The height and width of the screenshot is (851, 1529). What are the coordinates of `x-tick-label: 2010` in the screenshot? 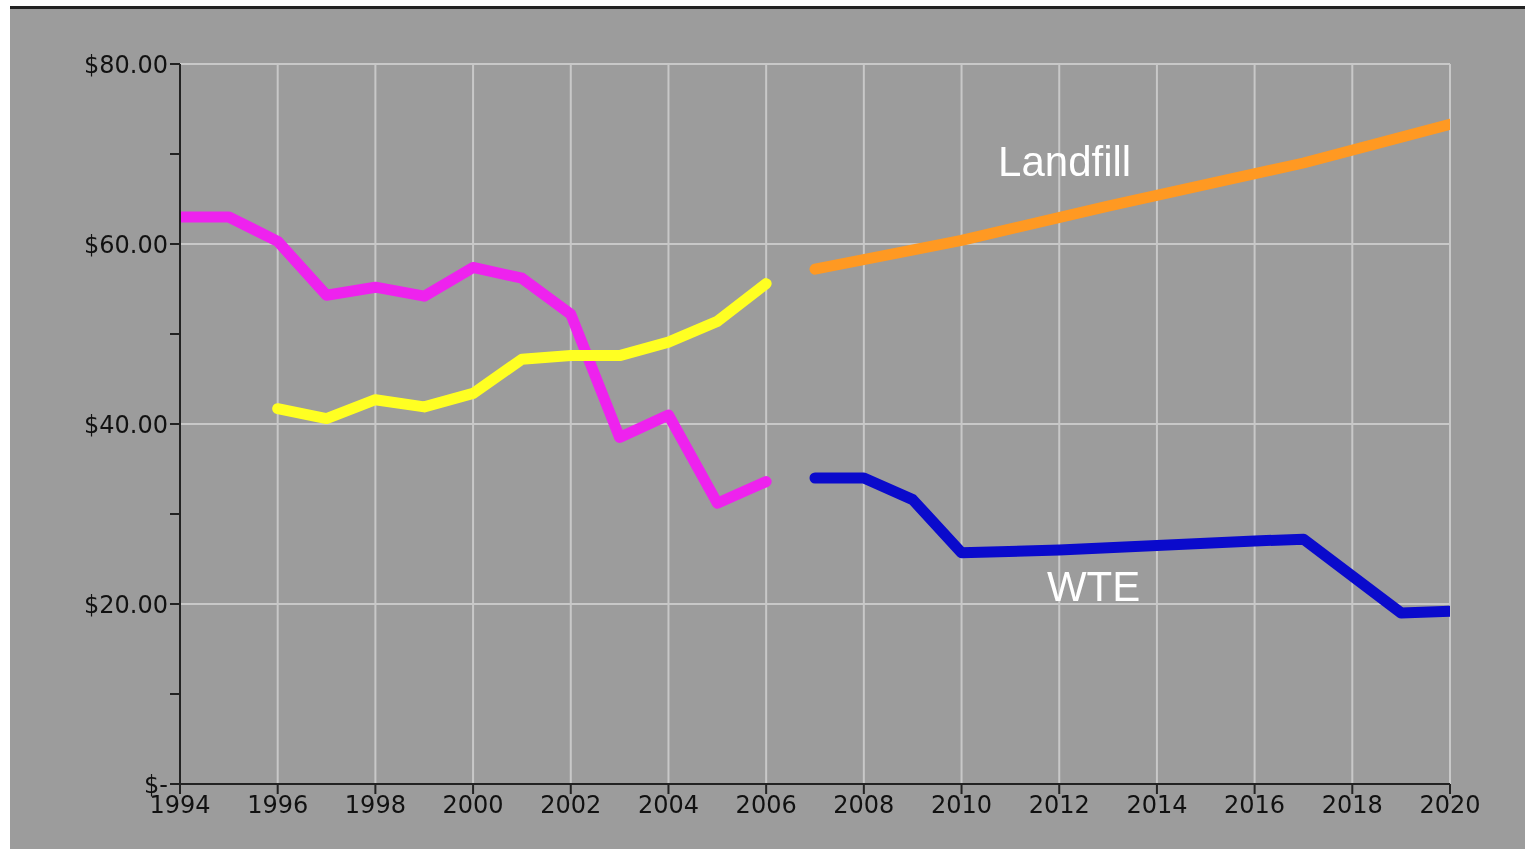 It's located at (962, 805).